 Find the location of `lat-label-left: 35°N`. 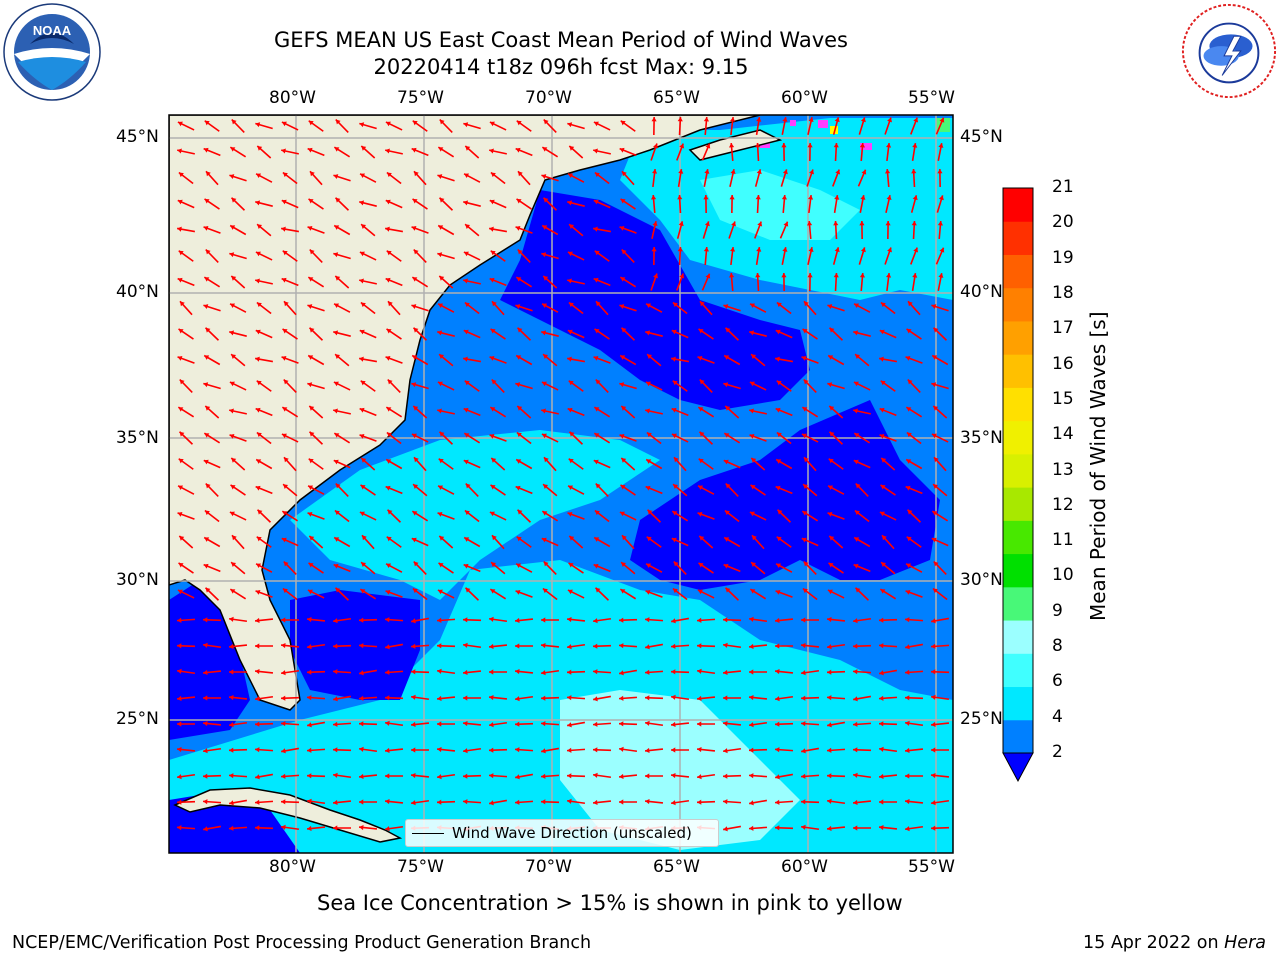

lat-label-left: 35°N is located at coordinates (137, 438).